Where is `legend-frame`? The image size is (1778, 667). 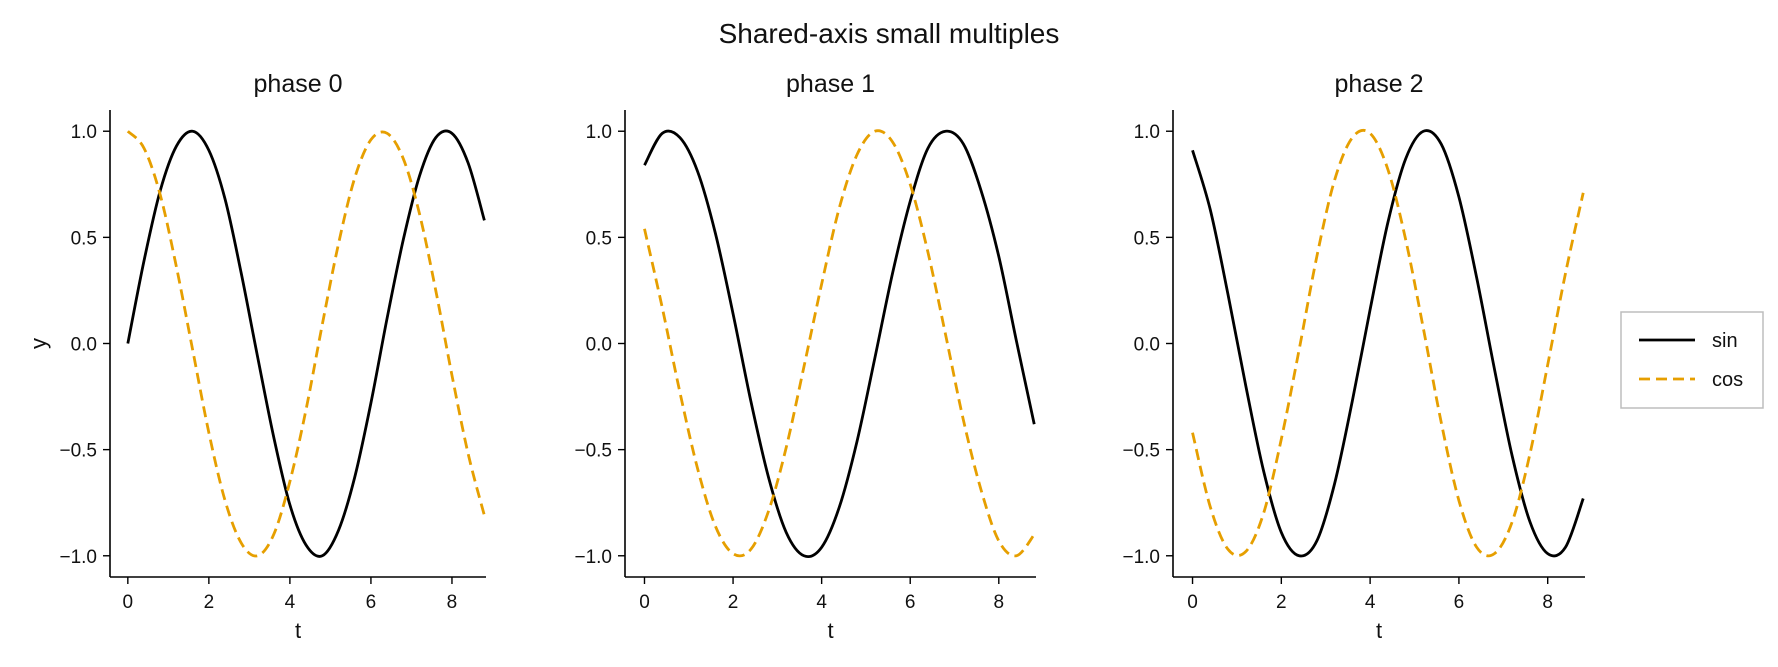
legend-frame is located at coordinates (1692, 360).